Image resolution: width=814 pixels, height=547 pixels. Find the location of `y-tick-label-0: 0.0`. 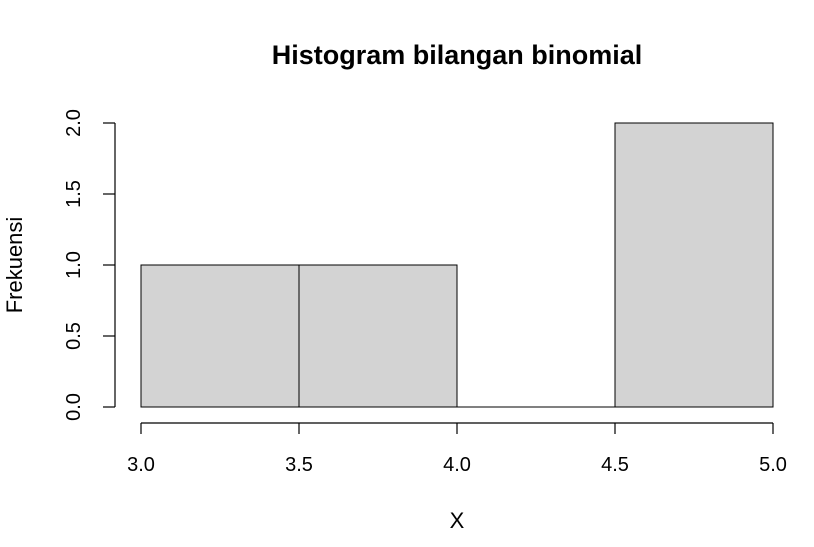

y-tick-label-0: 0.0 is located at coordinates (74, 407).